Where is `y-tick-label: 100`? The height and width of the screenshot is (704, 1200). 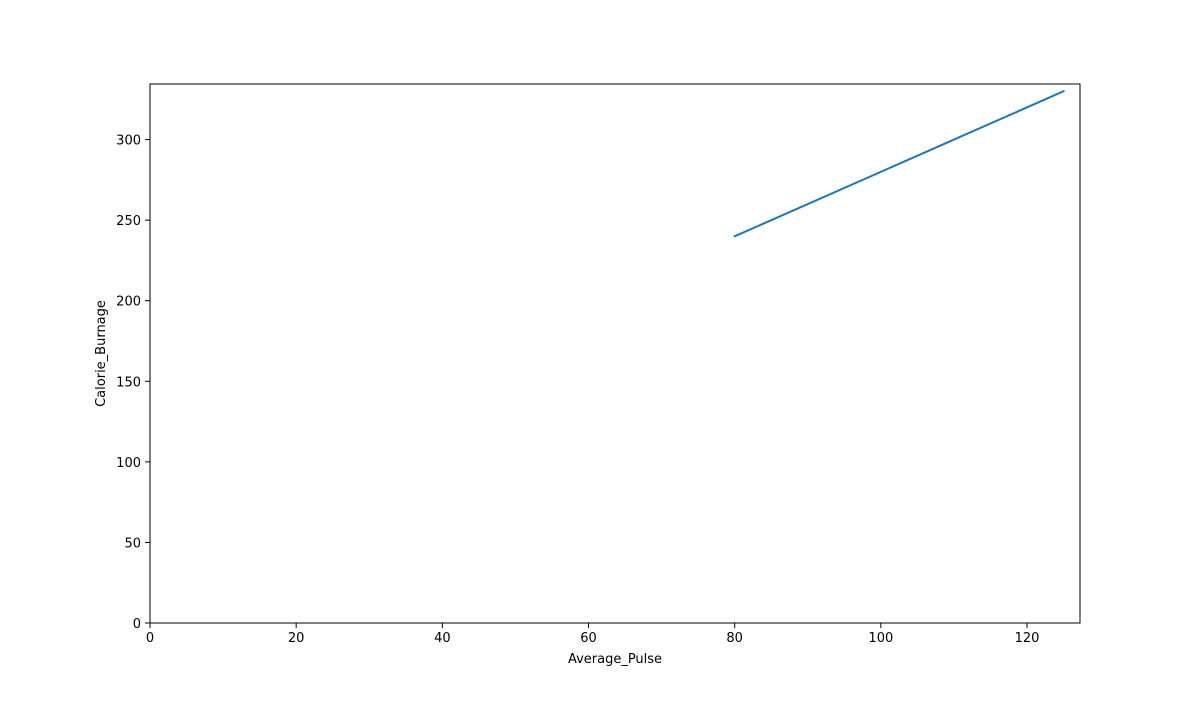 y-tick-label: 100 is located at coordinates (128, 463).